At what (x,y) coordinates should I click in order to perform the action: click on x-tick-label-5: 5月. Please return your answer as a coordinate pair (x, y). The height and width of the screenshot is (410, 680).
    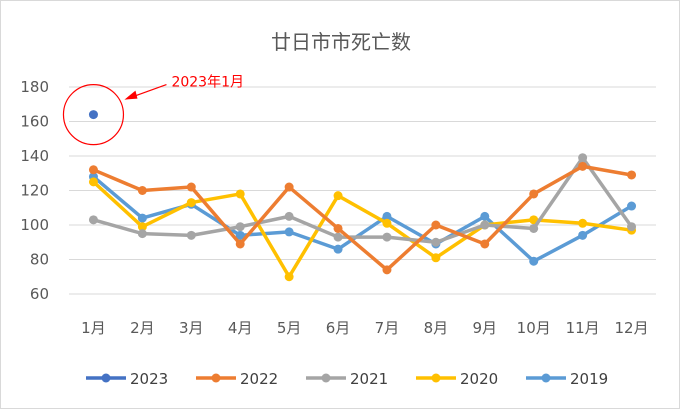
    Looking at the image, I should click on (289, 328).